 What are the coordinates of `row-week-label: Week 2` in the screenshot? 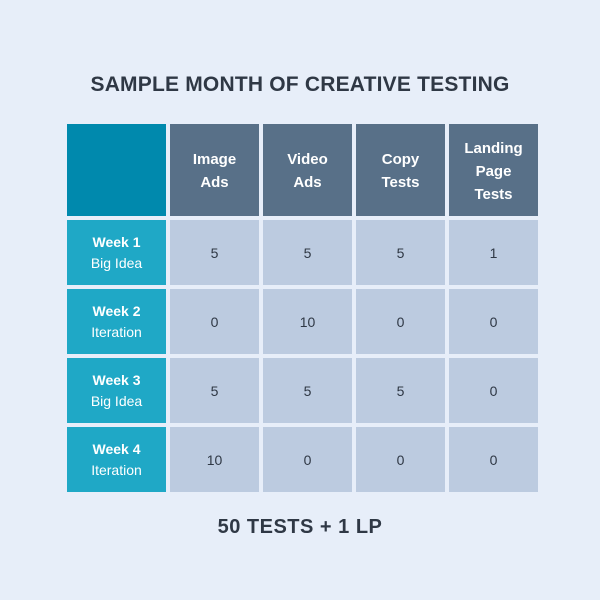 It's located at (116, 310).